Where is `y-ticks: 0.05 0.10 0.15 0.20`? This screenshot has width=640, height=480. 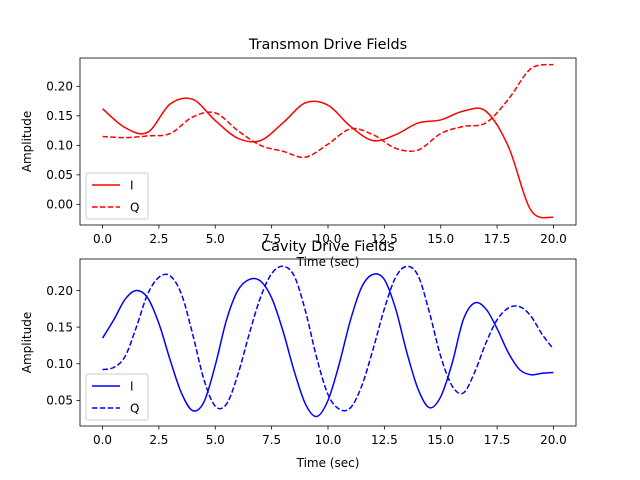
y-ticks: 0.05 0.10 0.15 0.20 is located at coordinates (63, 346).